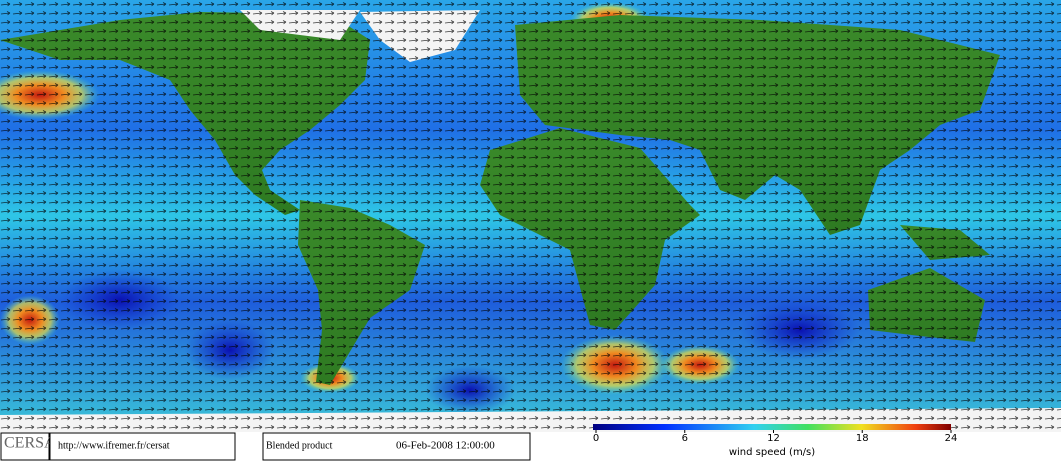 This screenshot has height=467, width=1061. I want to click on logo: CERSAT, so click(34, 443).